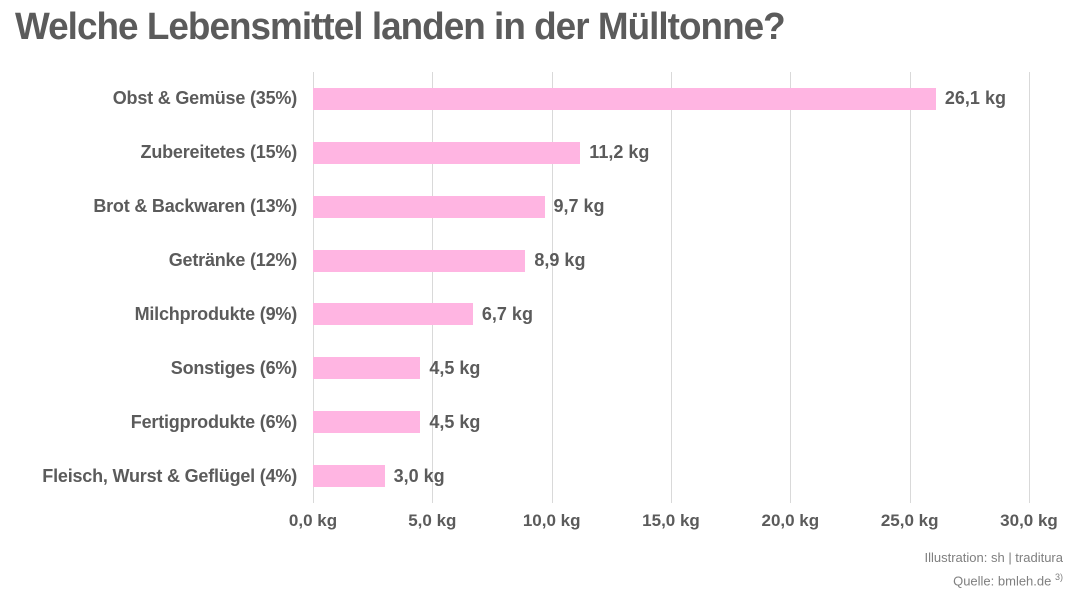 The width and height of the screenshot is (1080, 600). Describe the element at coordinates (552, 287) in the screenshot. I see `gridline-10kg` at that location.